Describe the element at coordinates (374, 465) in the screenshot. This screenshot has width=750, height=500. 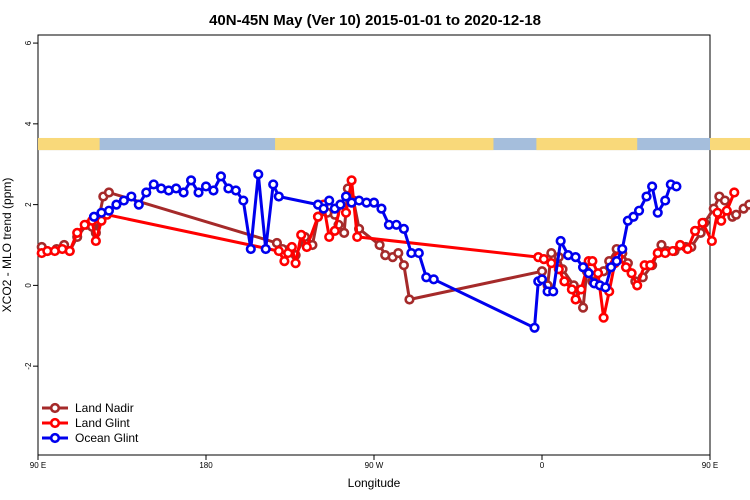
I see `x-tick-label: 90 W` at that location.